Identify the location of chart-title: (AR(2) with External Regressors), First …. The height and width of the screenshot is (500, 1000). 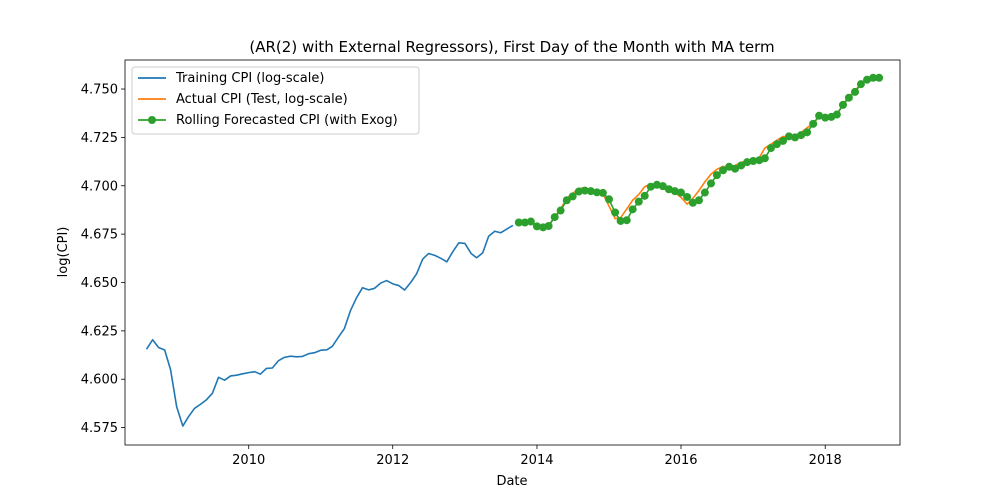
(511, 47).